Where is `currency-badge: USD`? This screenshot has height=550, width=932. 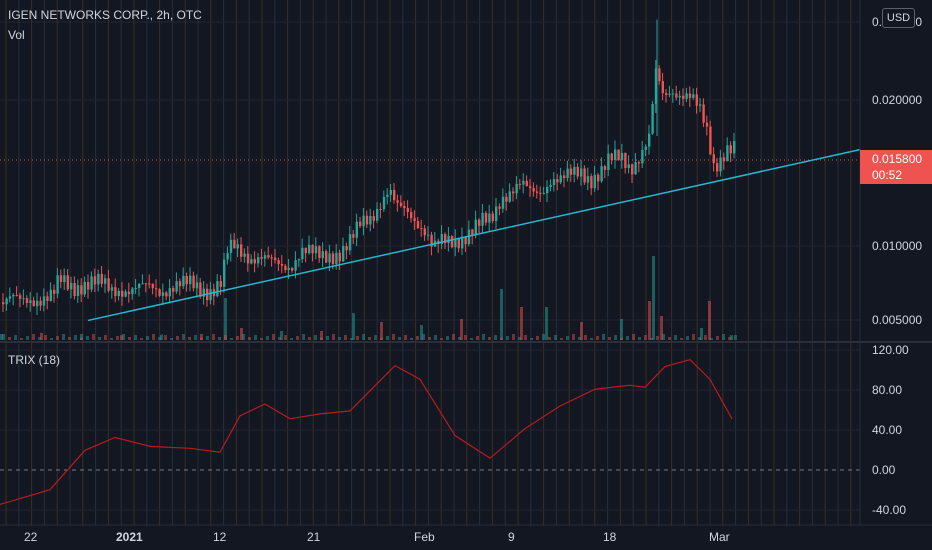
currency-badge: USD is located at coordinates (898, 18).